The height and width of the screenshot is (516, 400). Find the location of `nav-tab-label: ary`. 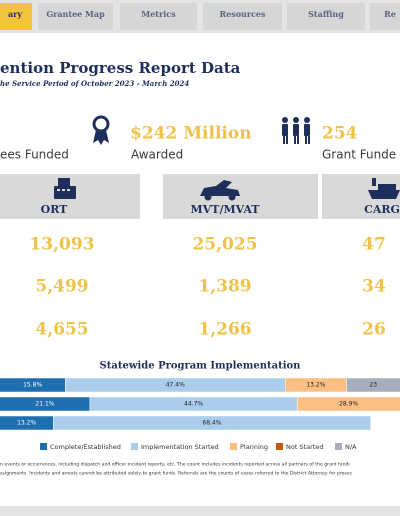

nav-tab-label: ary is located at coordinates (15, 14).